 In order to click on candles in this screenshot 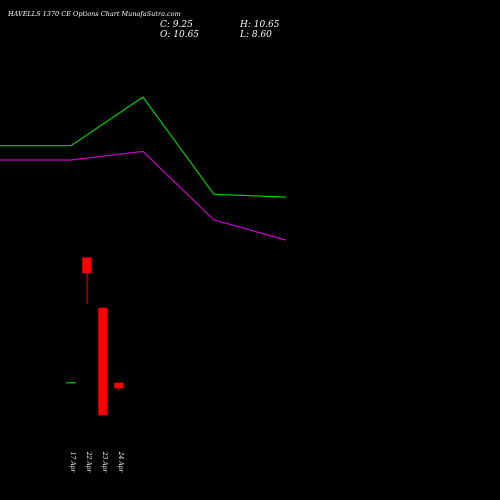, I will do `click(95, 336)`.